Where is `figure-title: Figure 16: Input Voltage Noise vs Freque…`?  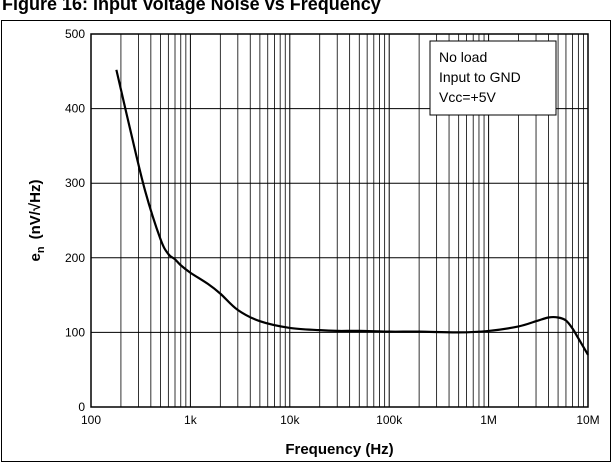 figure-title: Figure 16: Input Voltage Noise vs Freque… is located at coordinates (191, 7).